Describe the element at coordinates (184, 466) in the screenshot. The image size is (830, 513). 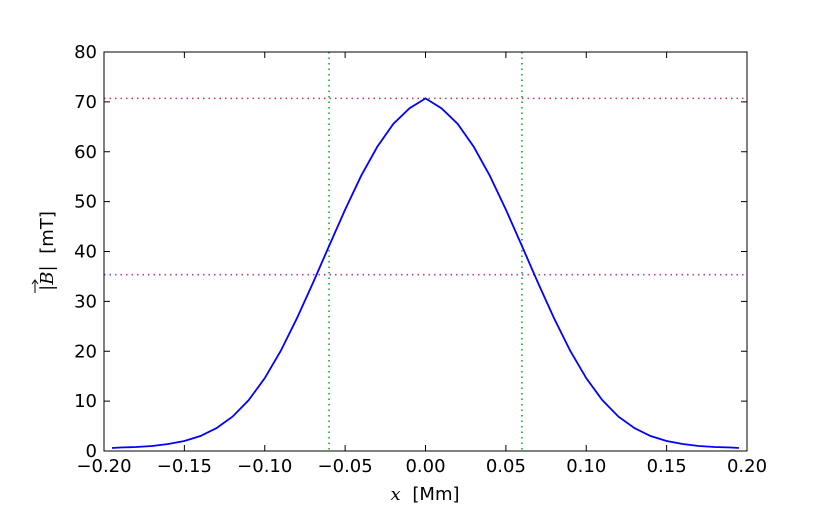
I see `x-tick-label: −0.15` at that location.